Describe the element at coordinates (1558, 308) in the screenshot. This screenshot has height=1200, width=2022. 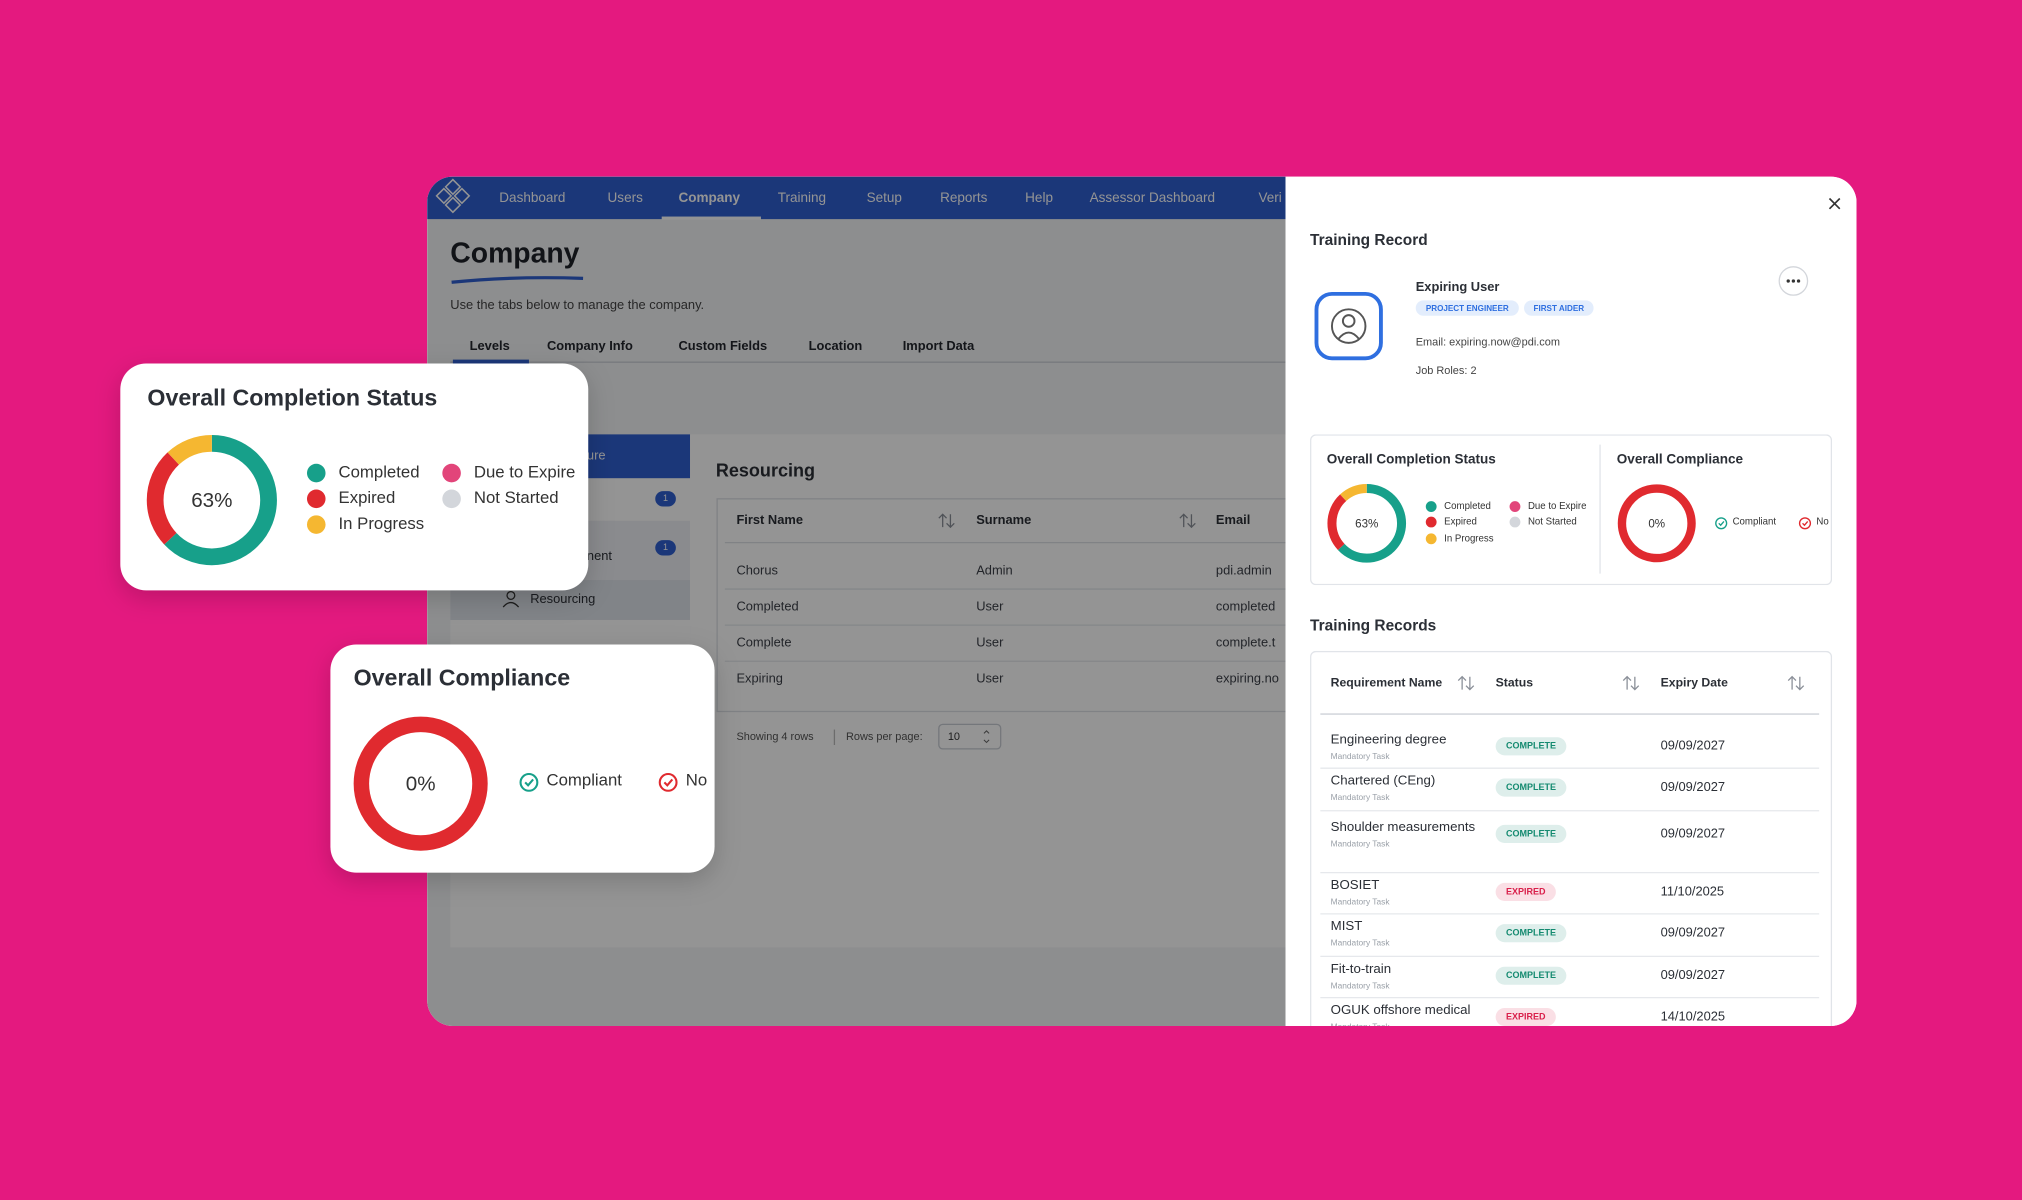
I see `role-tag` at that location.